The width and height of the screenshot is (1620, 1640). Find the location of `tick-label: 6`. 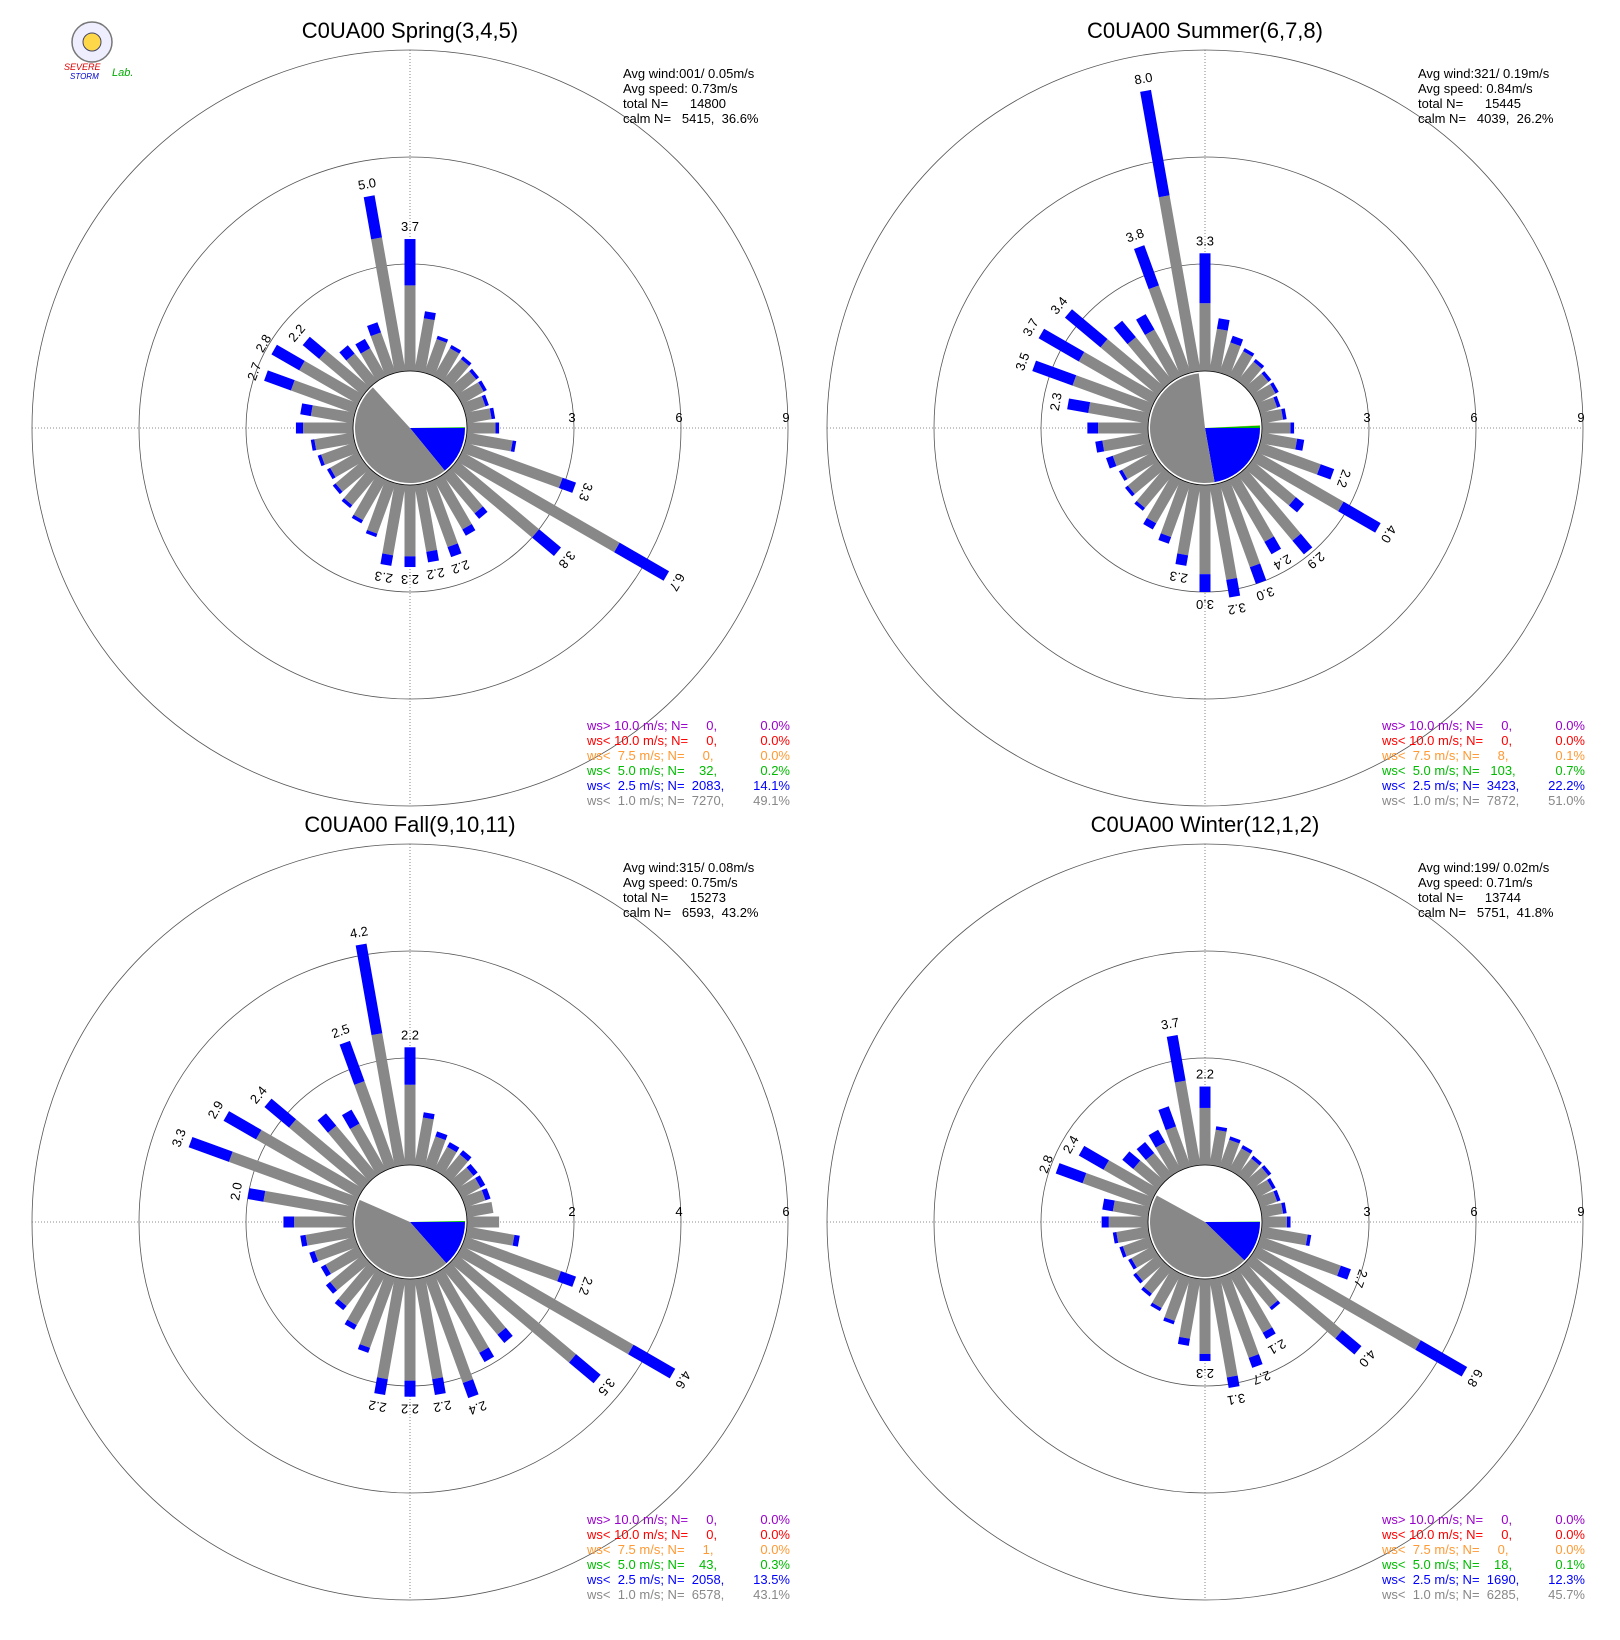

tick-label: 6 is located at coordinates (785, 1211).